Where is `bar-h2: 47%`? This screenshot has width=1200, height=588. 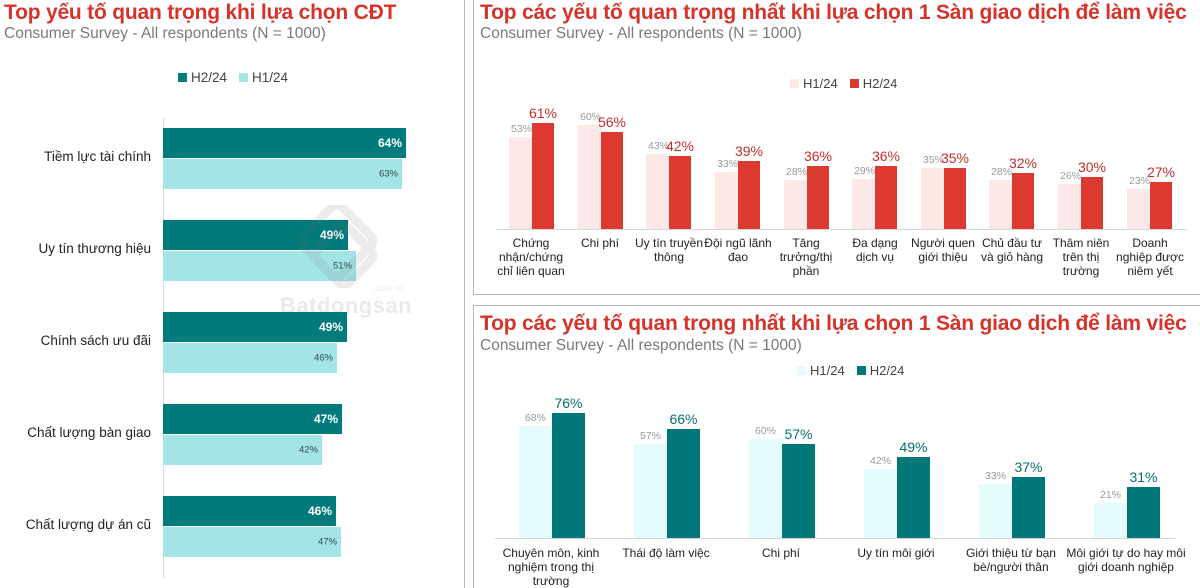 bar-h2: 47% is located at coordinates (252, 419).